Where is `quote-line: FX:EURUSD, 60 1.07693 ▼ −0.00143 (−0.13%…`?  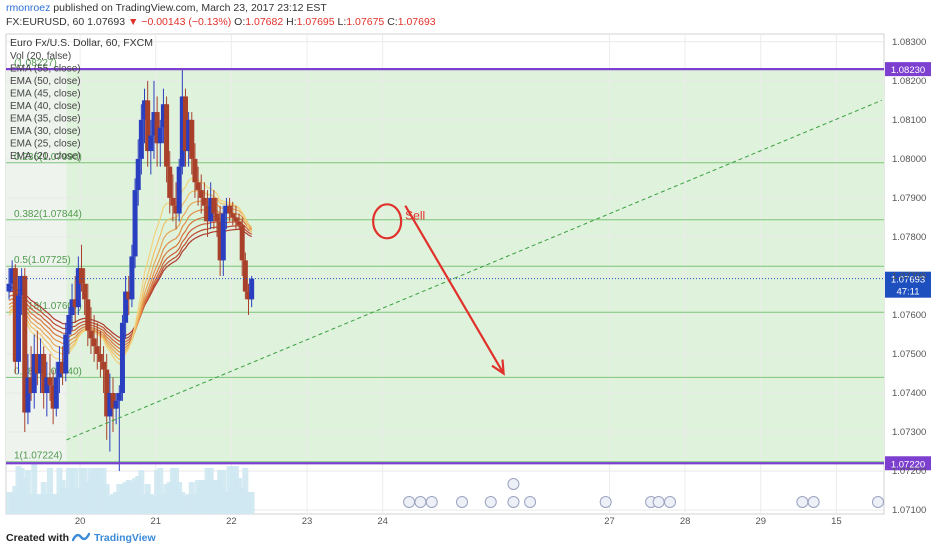 quote-line: FX:EURUSD, 60 1.07693 ▼ −0.00143 (−0.13%… is located at coordinates (221, 22).